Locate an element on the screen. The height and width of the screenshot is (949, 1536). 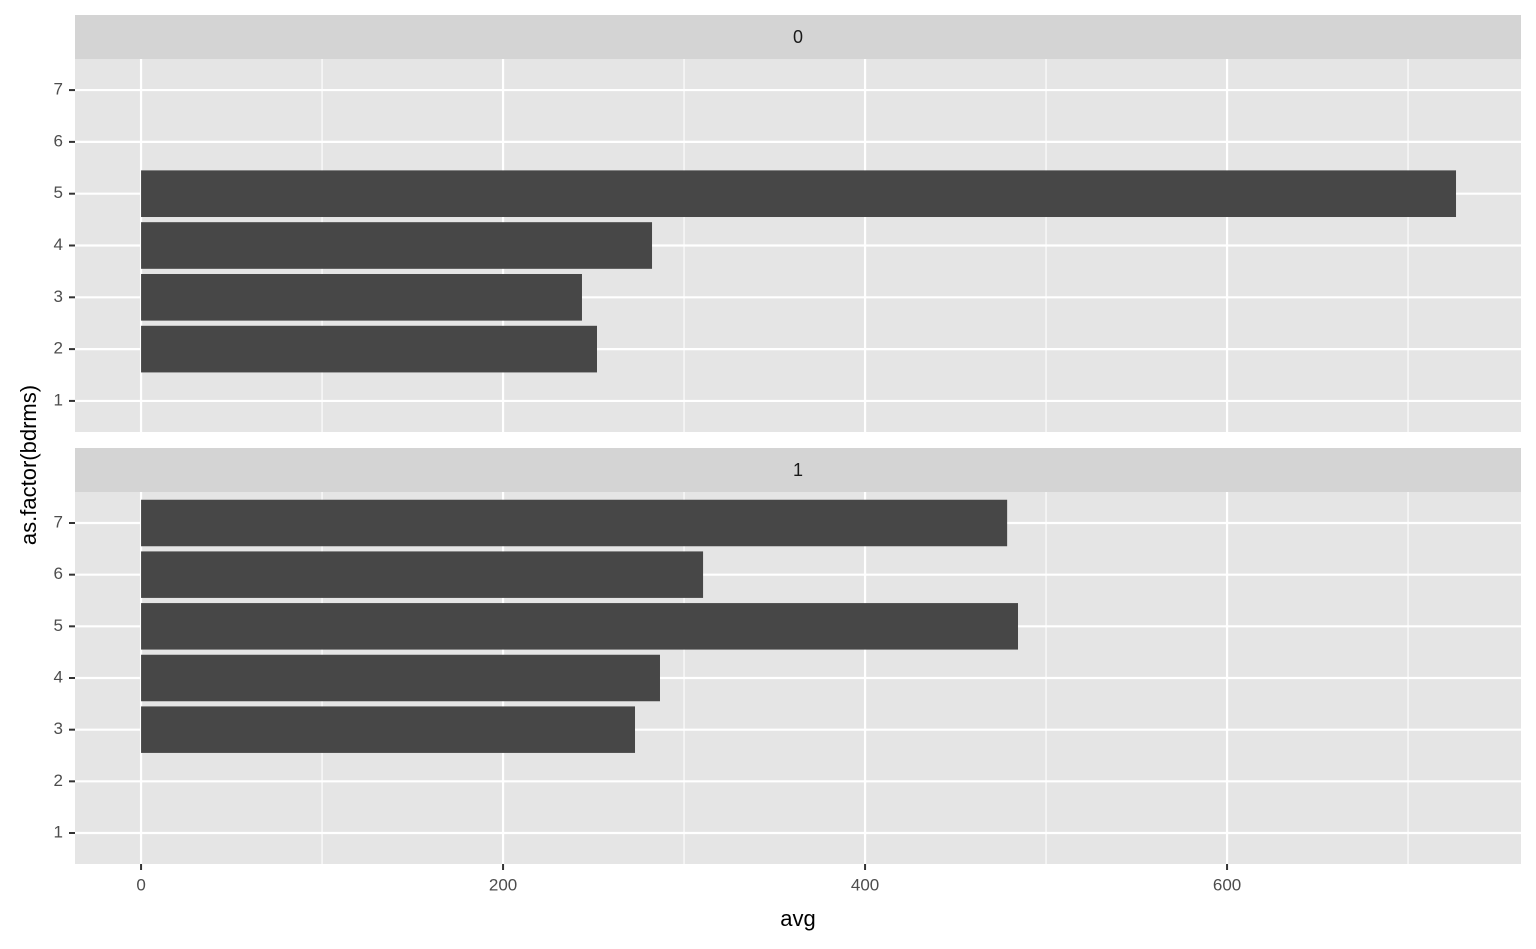
strip-label: 0 is located at coordinates (798, 37).